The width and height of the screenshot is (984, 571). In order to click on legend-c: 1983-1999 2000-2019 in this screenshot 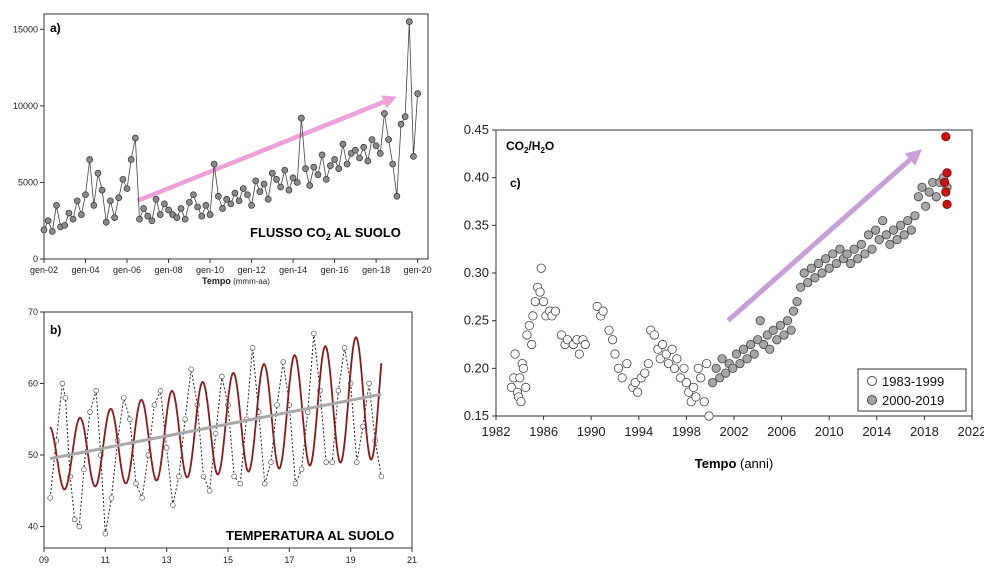, I will do `click(912, 390)`.